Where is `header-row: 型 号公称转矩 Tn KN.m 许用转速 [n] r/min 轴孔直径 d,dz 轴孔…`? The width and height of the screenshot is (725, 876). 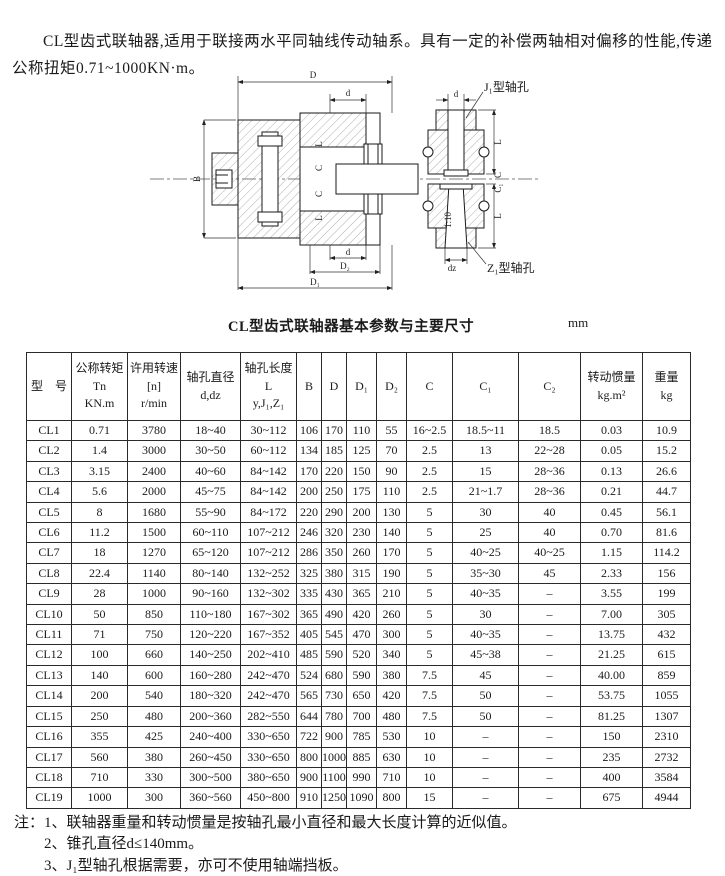 header-row: 型 号公称转矩 Tn KN.m 许用转速 [n] r/min 轴孔直径 d,dz 轴孔… is located at coordinates (358, 386).